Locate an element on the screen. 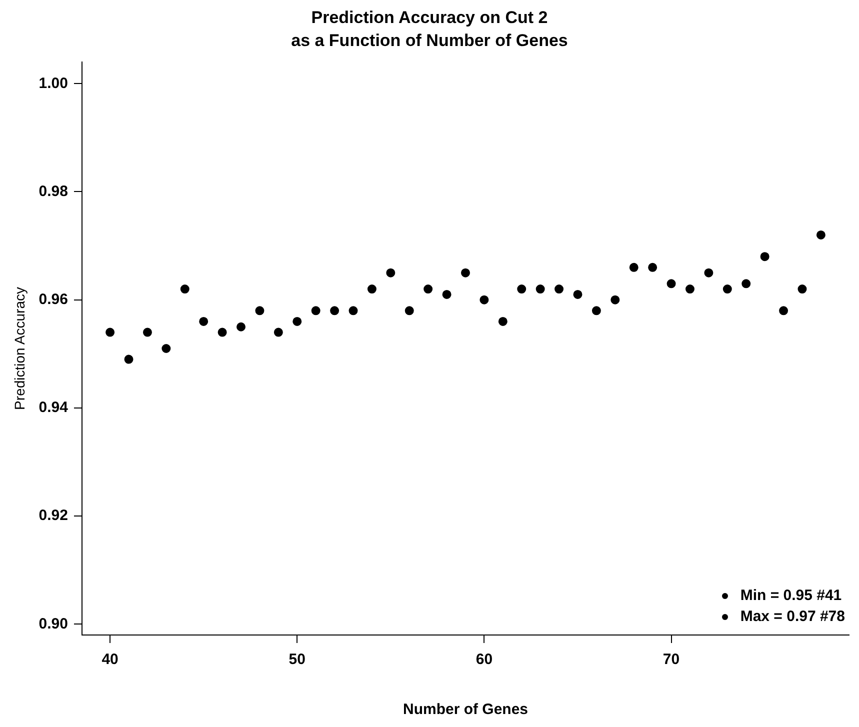 The image size is (859, 727). y-tick-label: 0.98 is located at coordinates (53, 191).